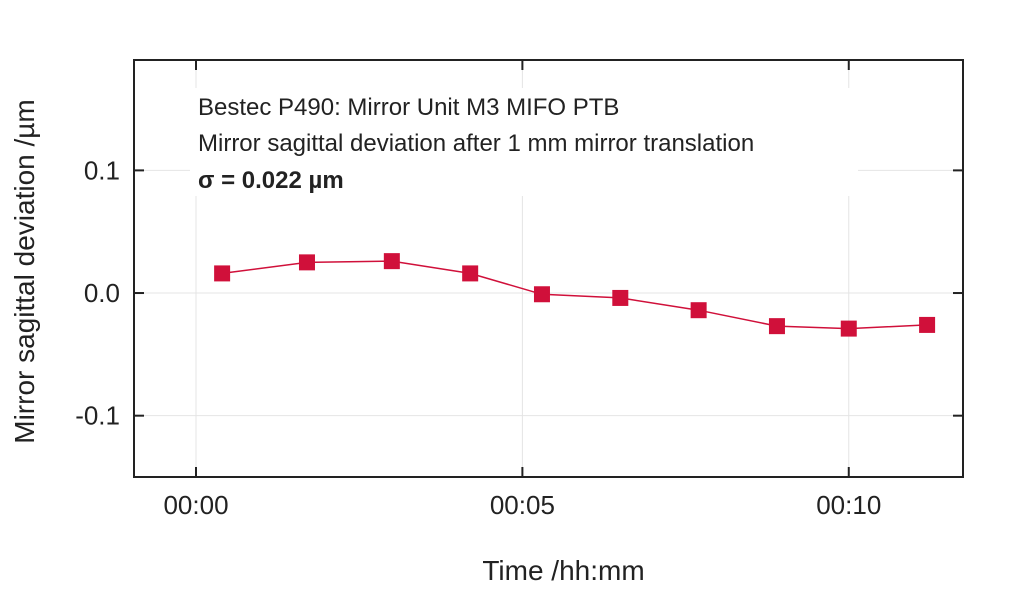 This screenshot has height=589, width=1024. I want to click on annotation-sigma: σ = 0.022 µm, so click(271, 180).